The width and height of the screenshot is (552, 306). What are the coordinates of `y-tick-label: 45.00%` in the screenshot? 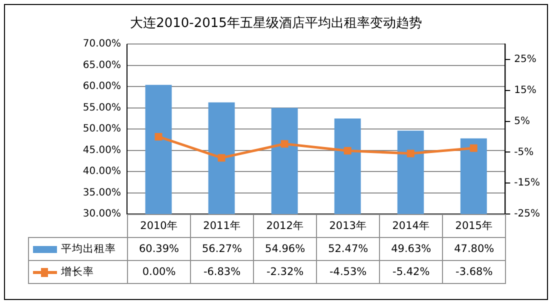 It's located at (101, 150).